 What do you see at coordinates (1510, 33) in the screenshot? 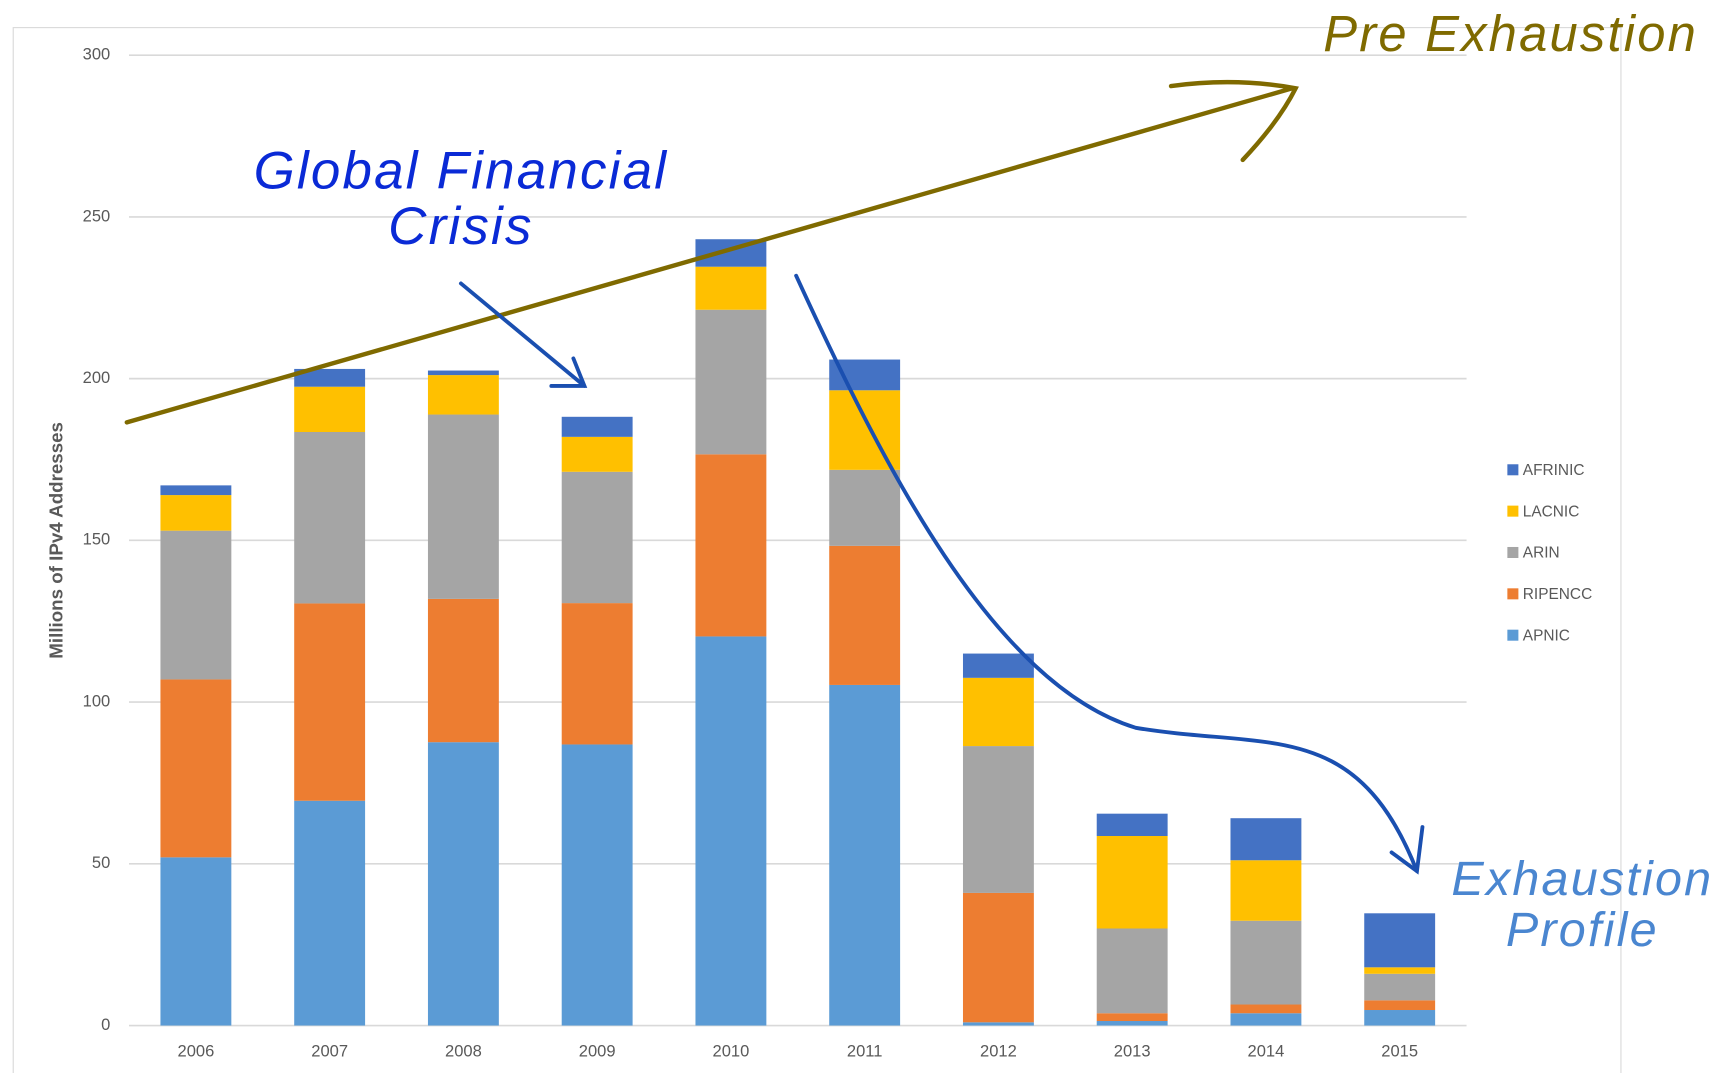
I see `annotation: Pre Exhaustion` at bounding box center [1510, 33].